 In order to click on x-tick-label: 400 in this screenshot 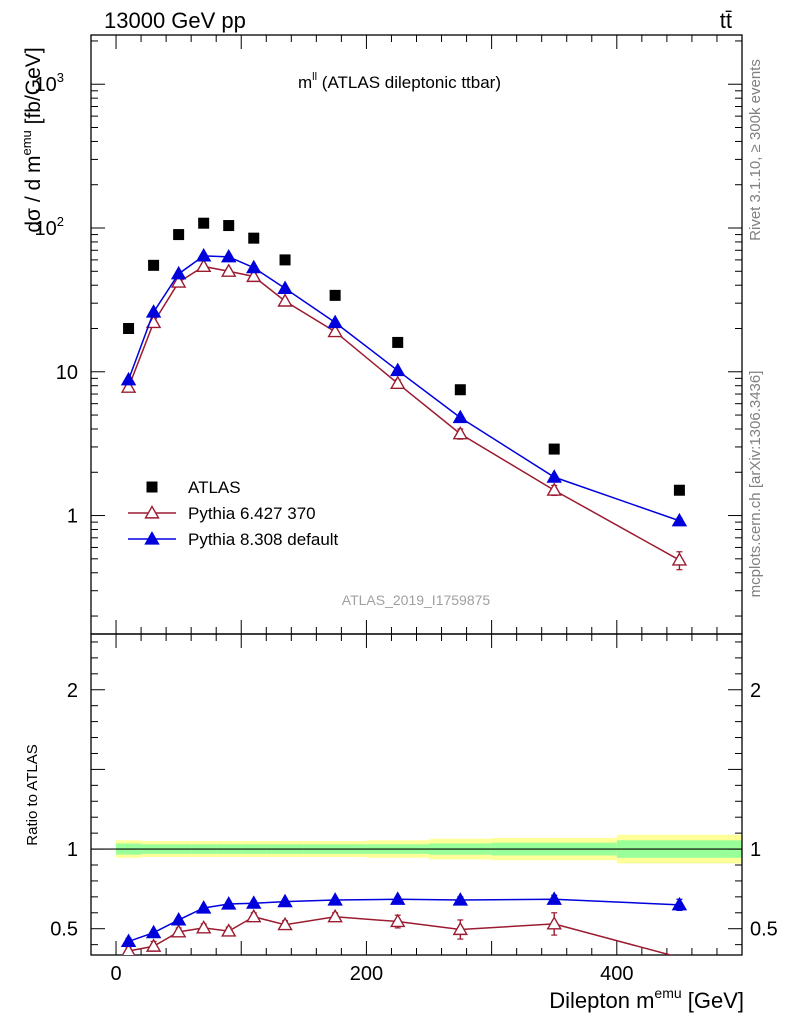, I will do `click(616, 974)`.